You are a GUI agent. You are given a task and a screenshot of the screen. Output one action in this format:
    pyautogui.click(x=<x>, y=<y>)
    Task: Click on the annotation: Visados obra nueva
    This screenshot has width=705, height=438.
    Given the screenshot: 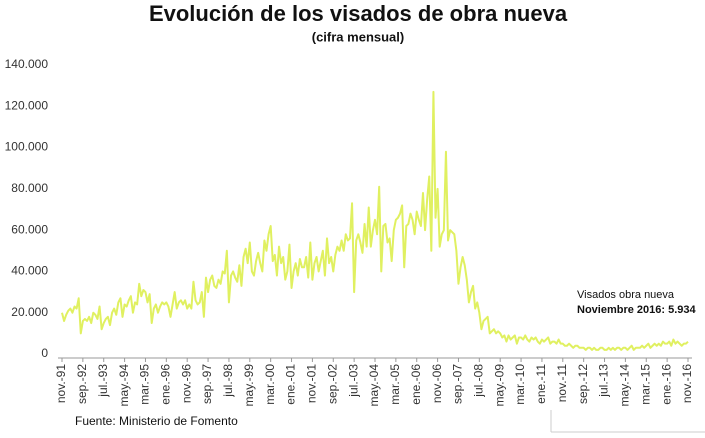 What is the action you would take?
    pyautogui.click(x=626, y=295)
    